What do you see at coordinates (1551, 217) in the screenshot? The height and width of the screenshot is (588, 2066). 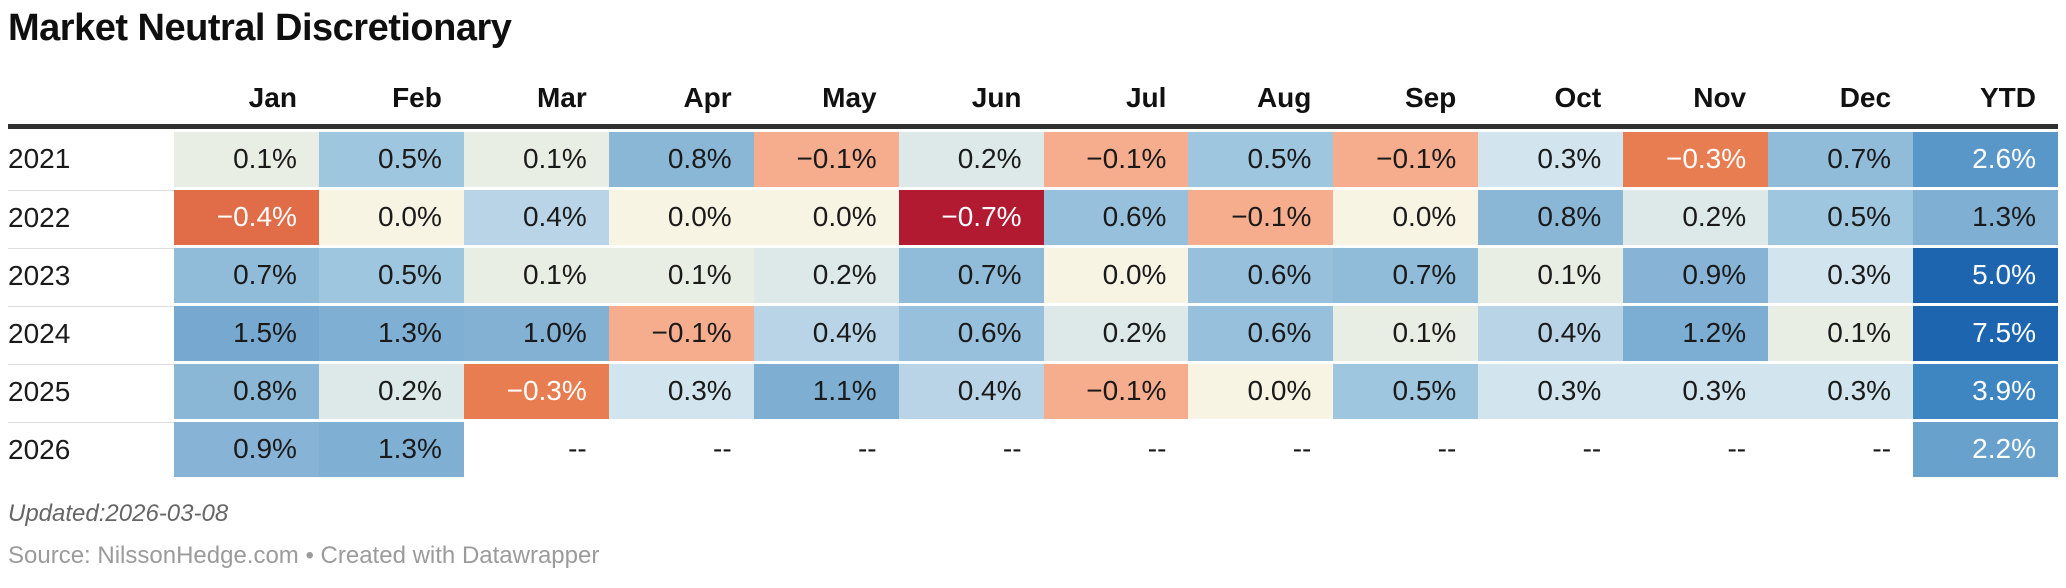 I see `heatmap-cell-2022-oct: 0.8%` at bounding box center [1551, 217].